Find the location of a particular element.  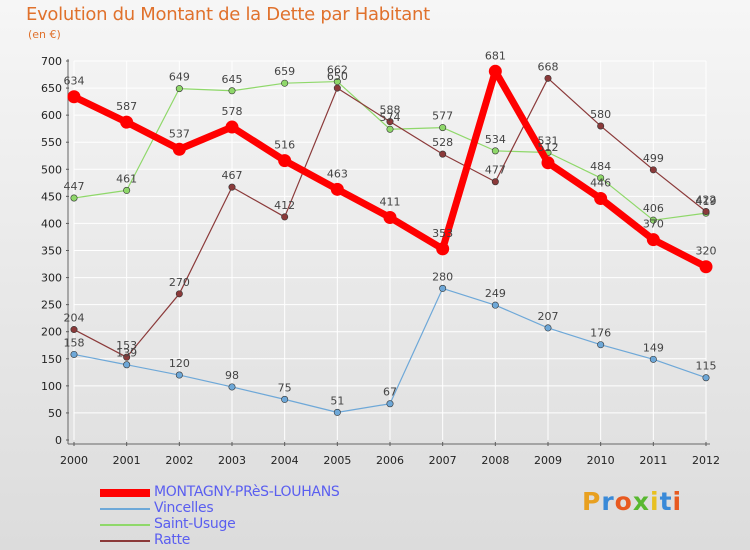

data-label: 537 is located at coordinates (179, 133).